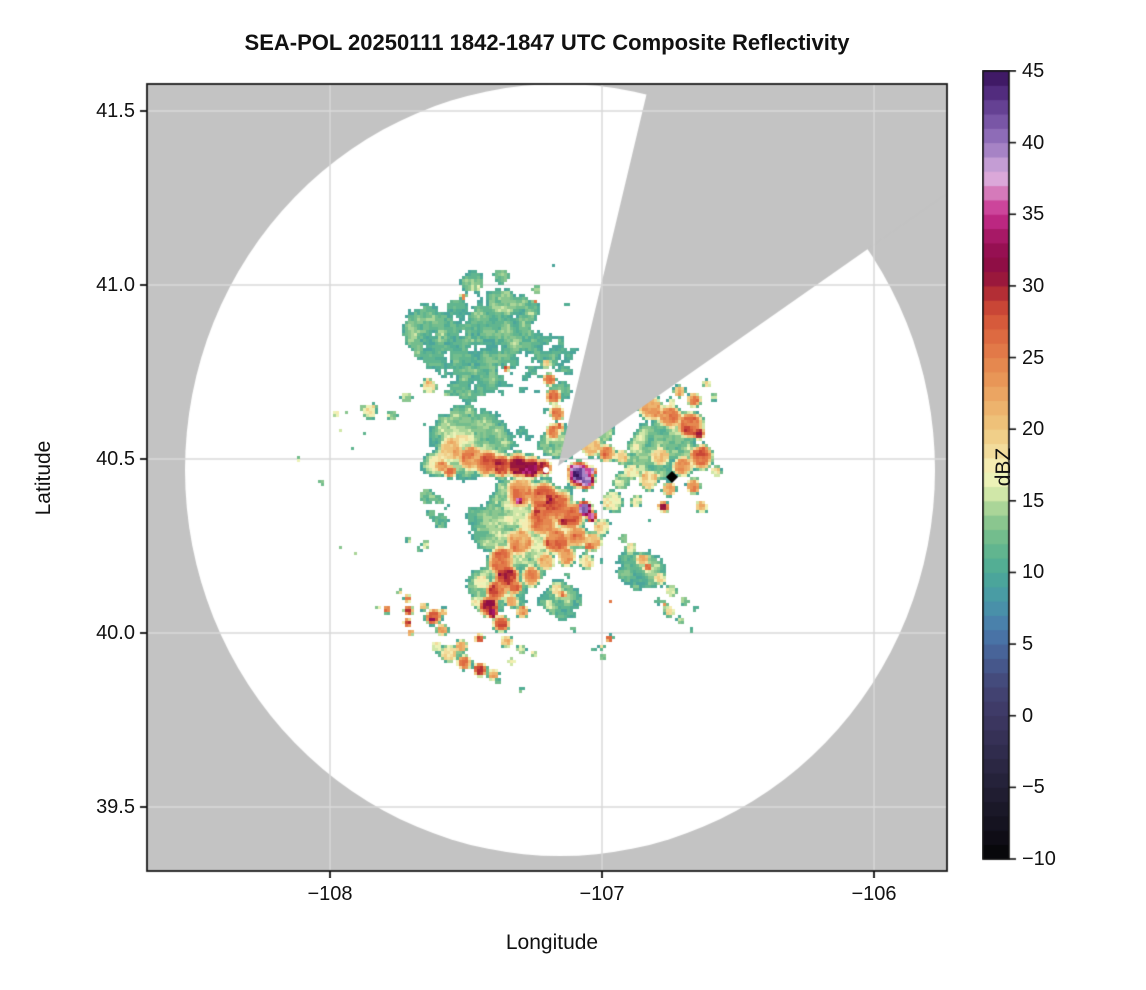  I want to click on x-tick-label: −108, so click(330, 894).